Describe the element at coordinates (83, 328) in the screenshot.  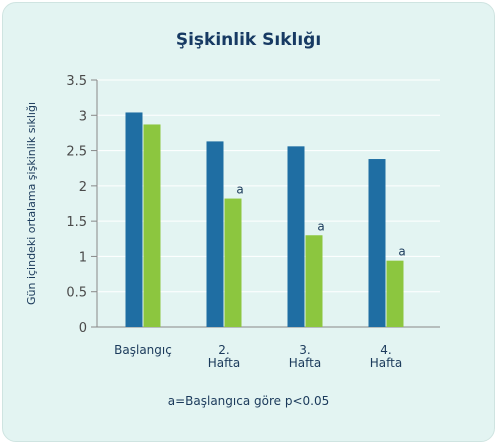
I see `y-tick-label: 0` at that location.